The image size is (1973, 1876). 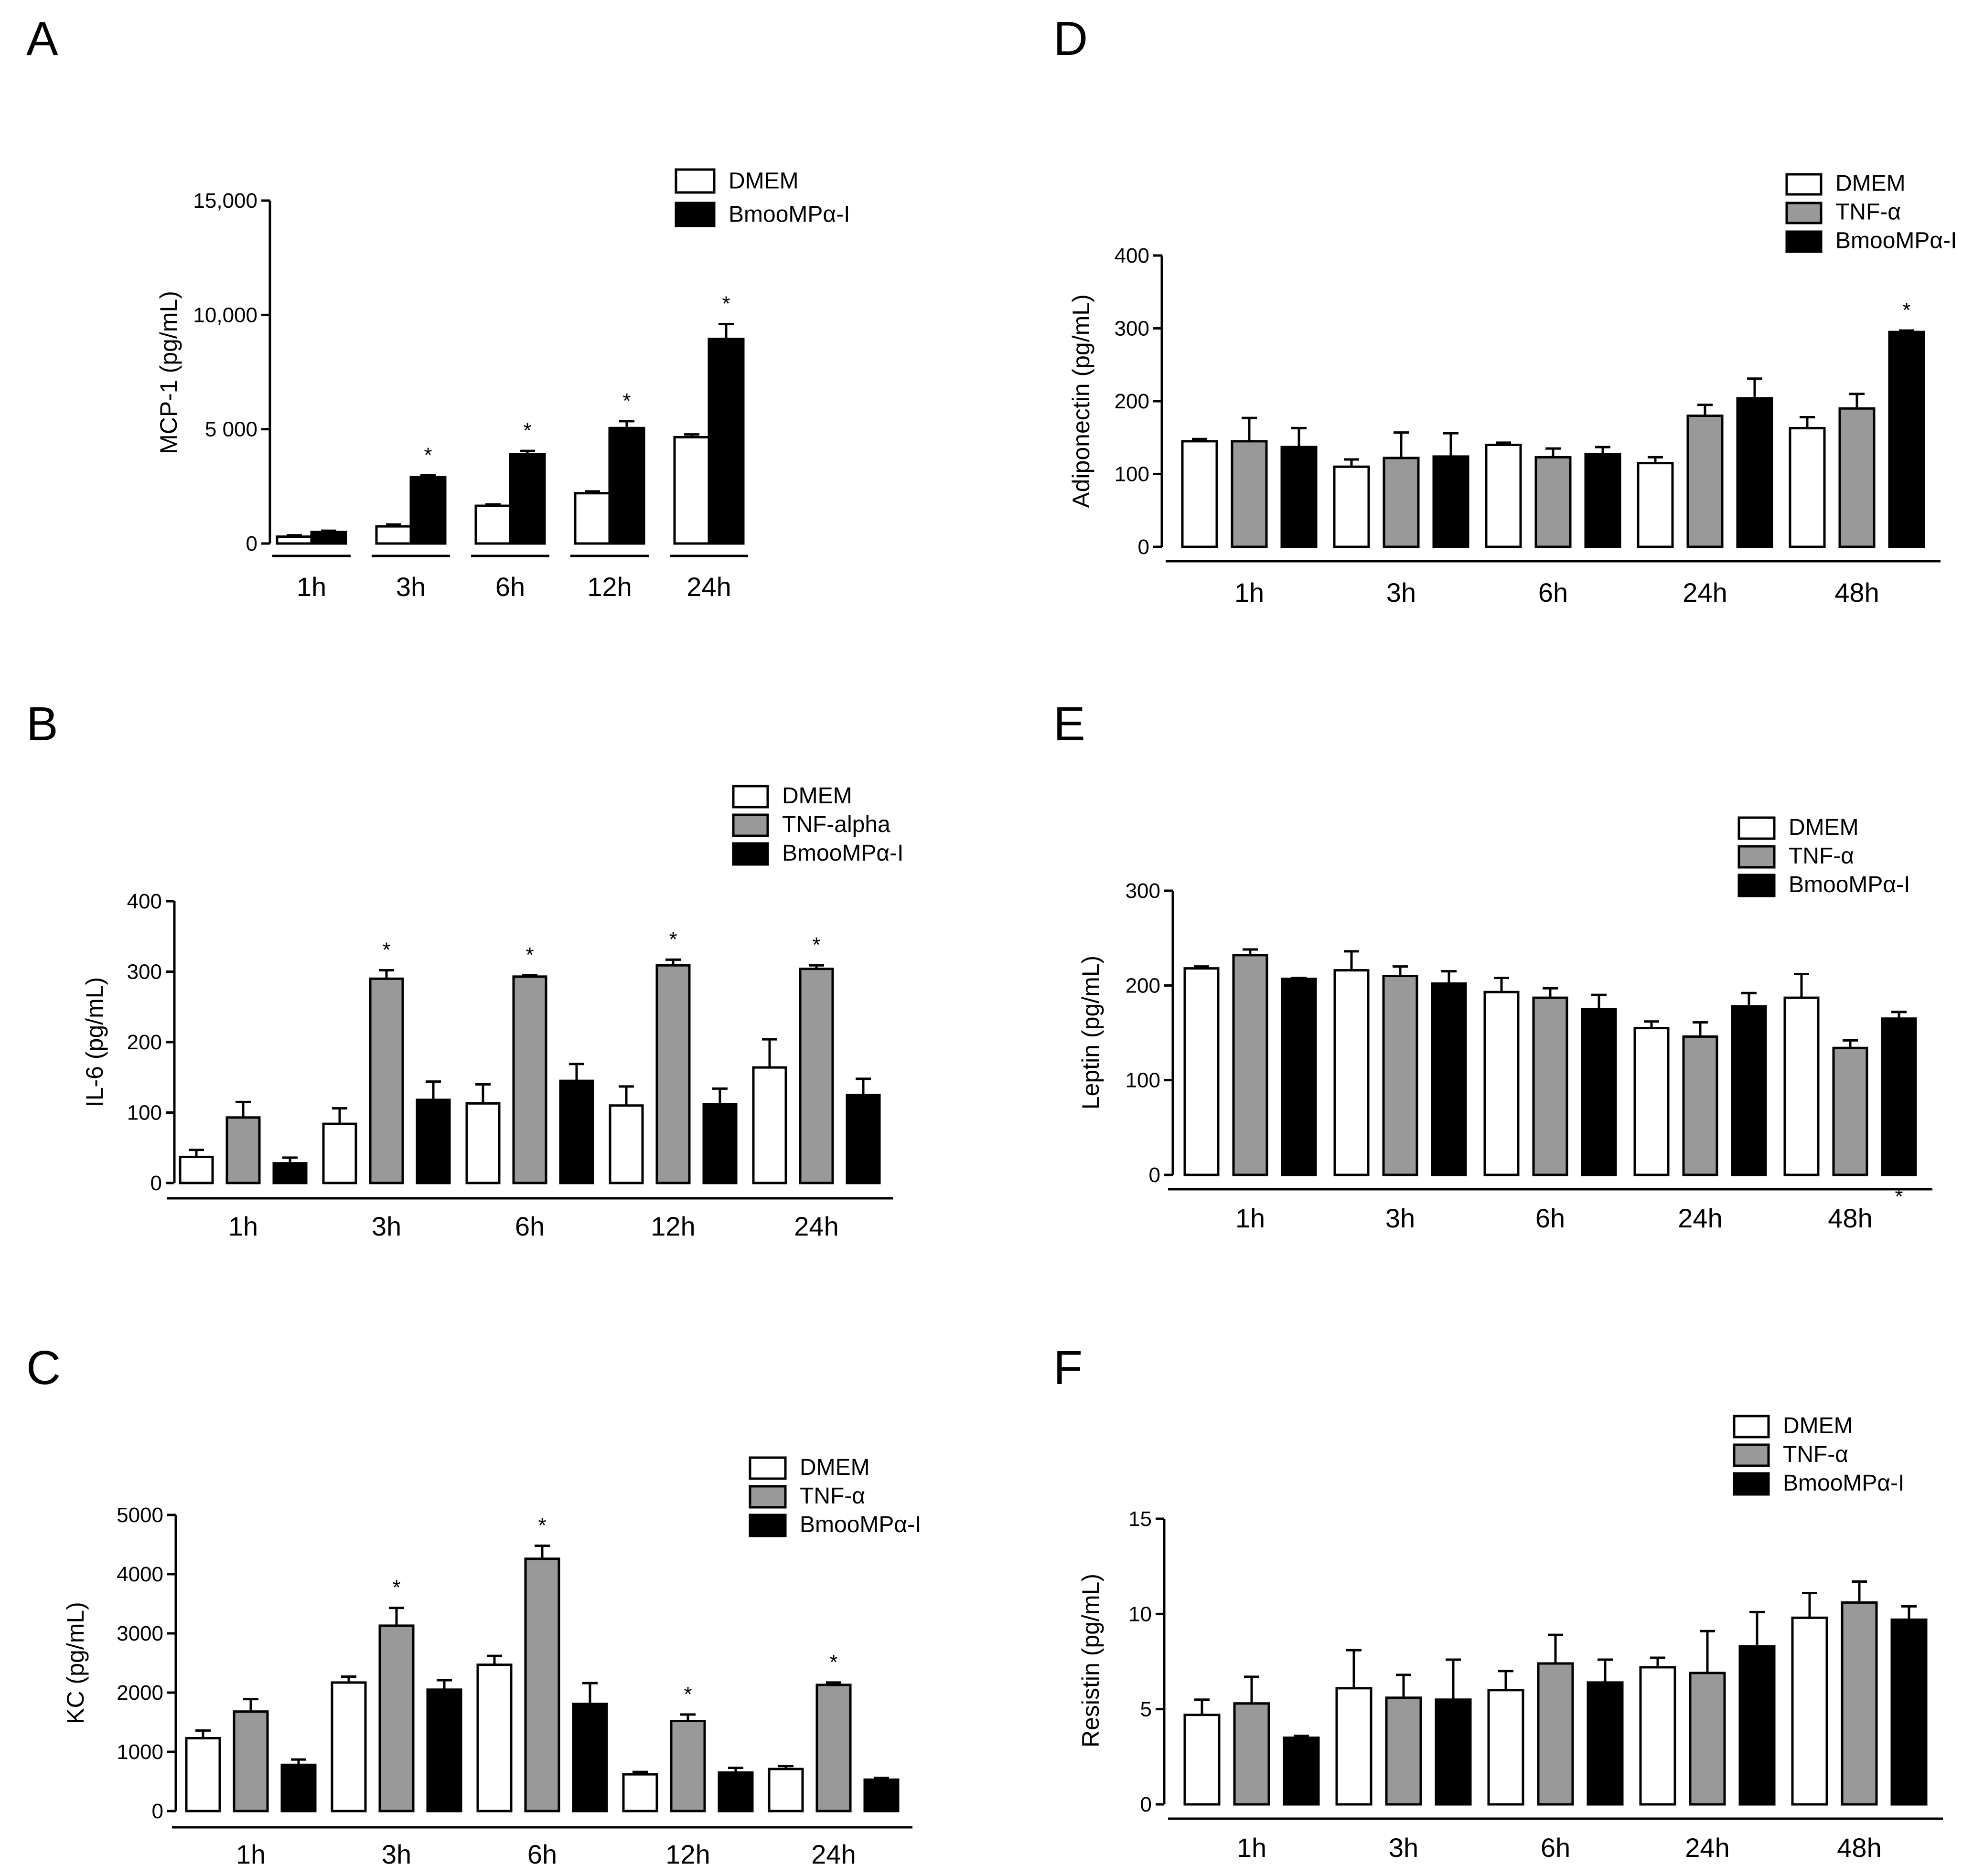 I want to click on y-tick-label: 5000, so click(x=140, y=1515).